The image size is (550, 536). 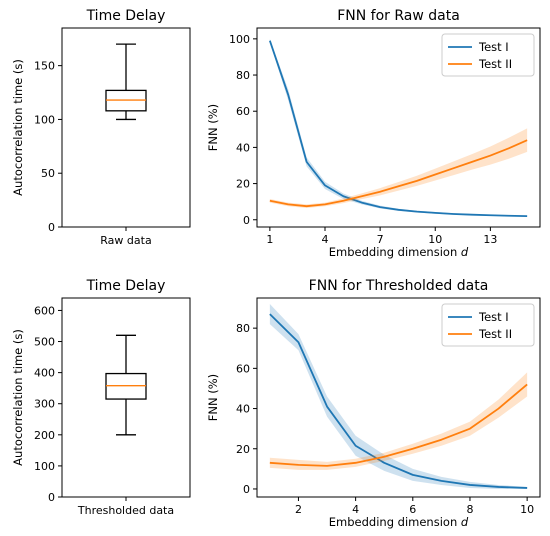 What do you see at coordinates (269, 239) in the screenshot?
I see `x-tick-label: 1` at bounding box center [269, 239].